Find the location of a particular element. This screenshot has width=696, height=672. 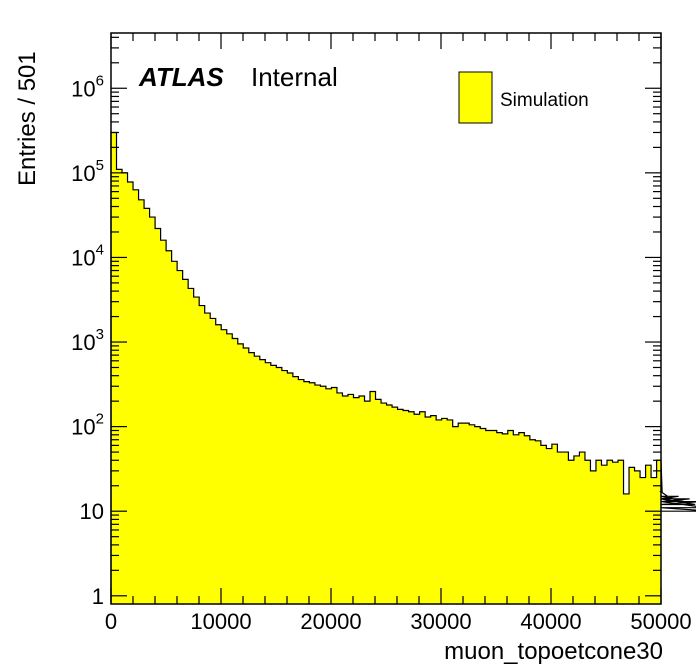

y-tick-label: 10³ is located at coordinates (87, 340).